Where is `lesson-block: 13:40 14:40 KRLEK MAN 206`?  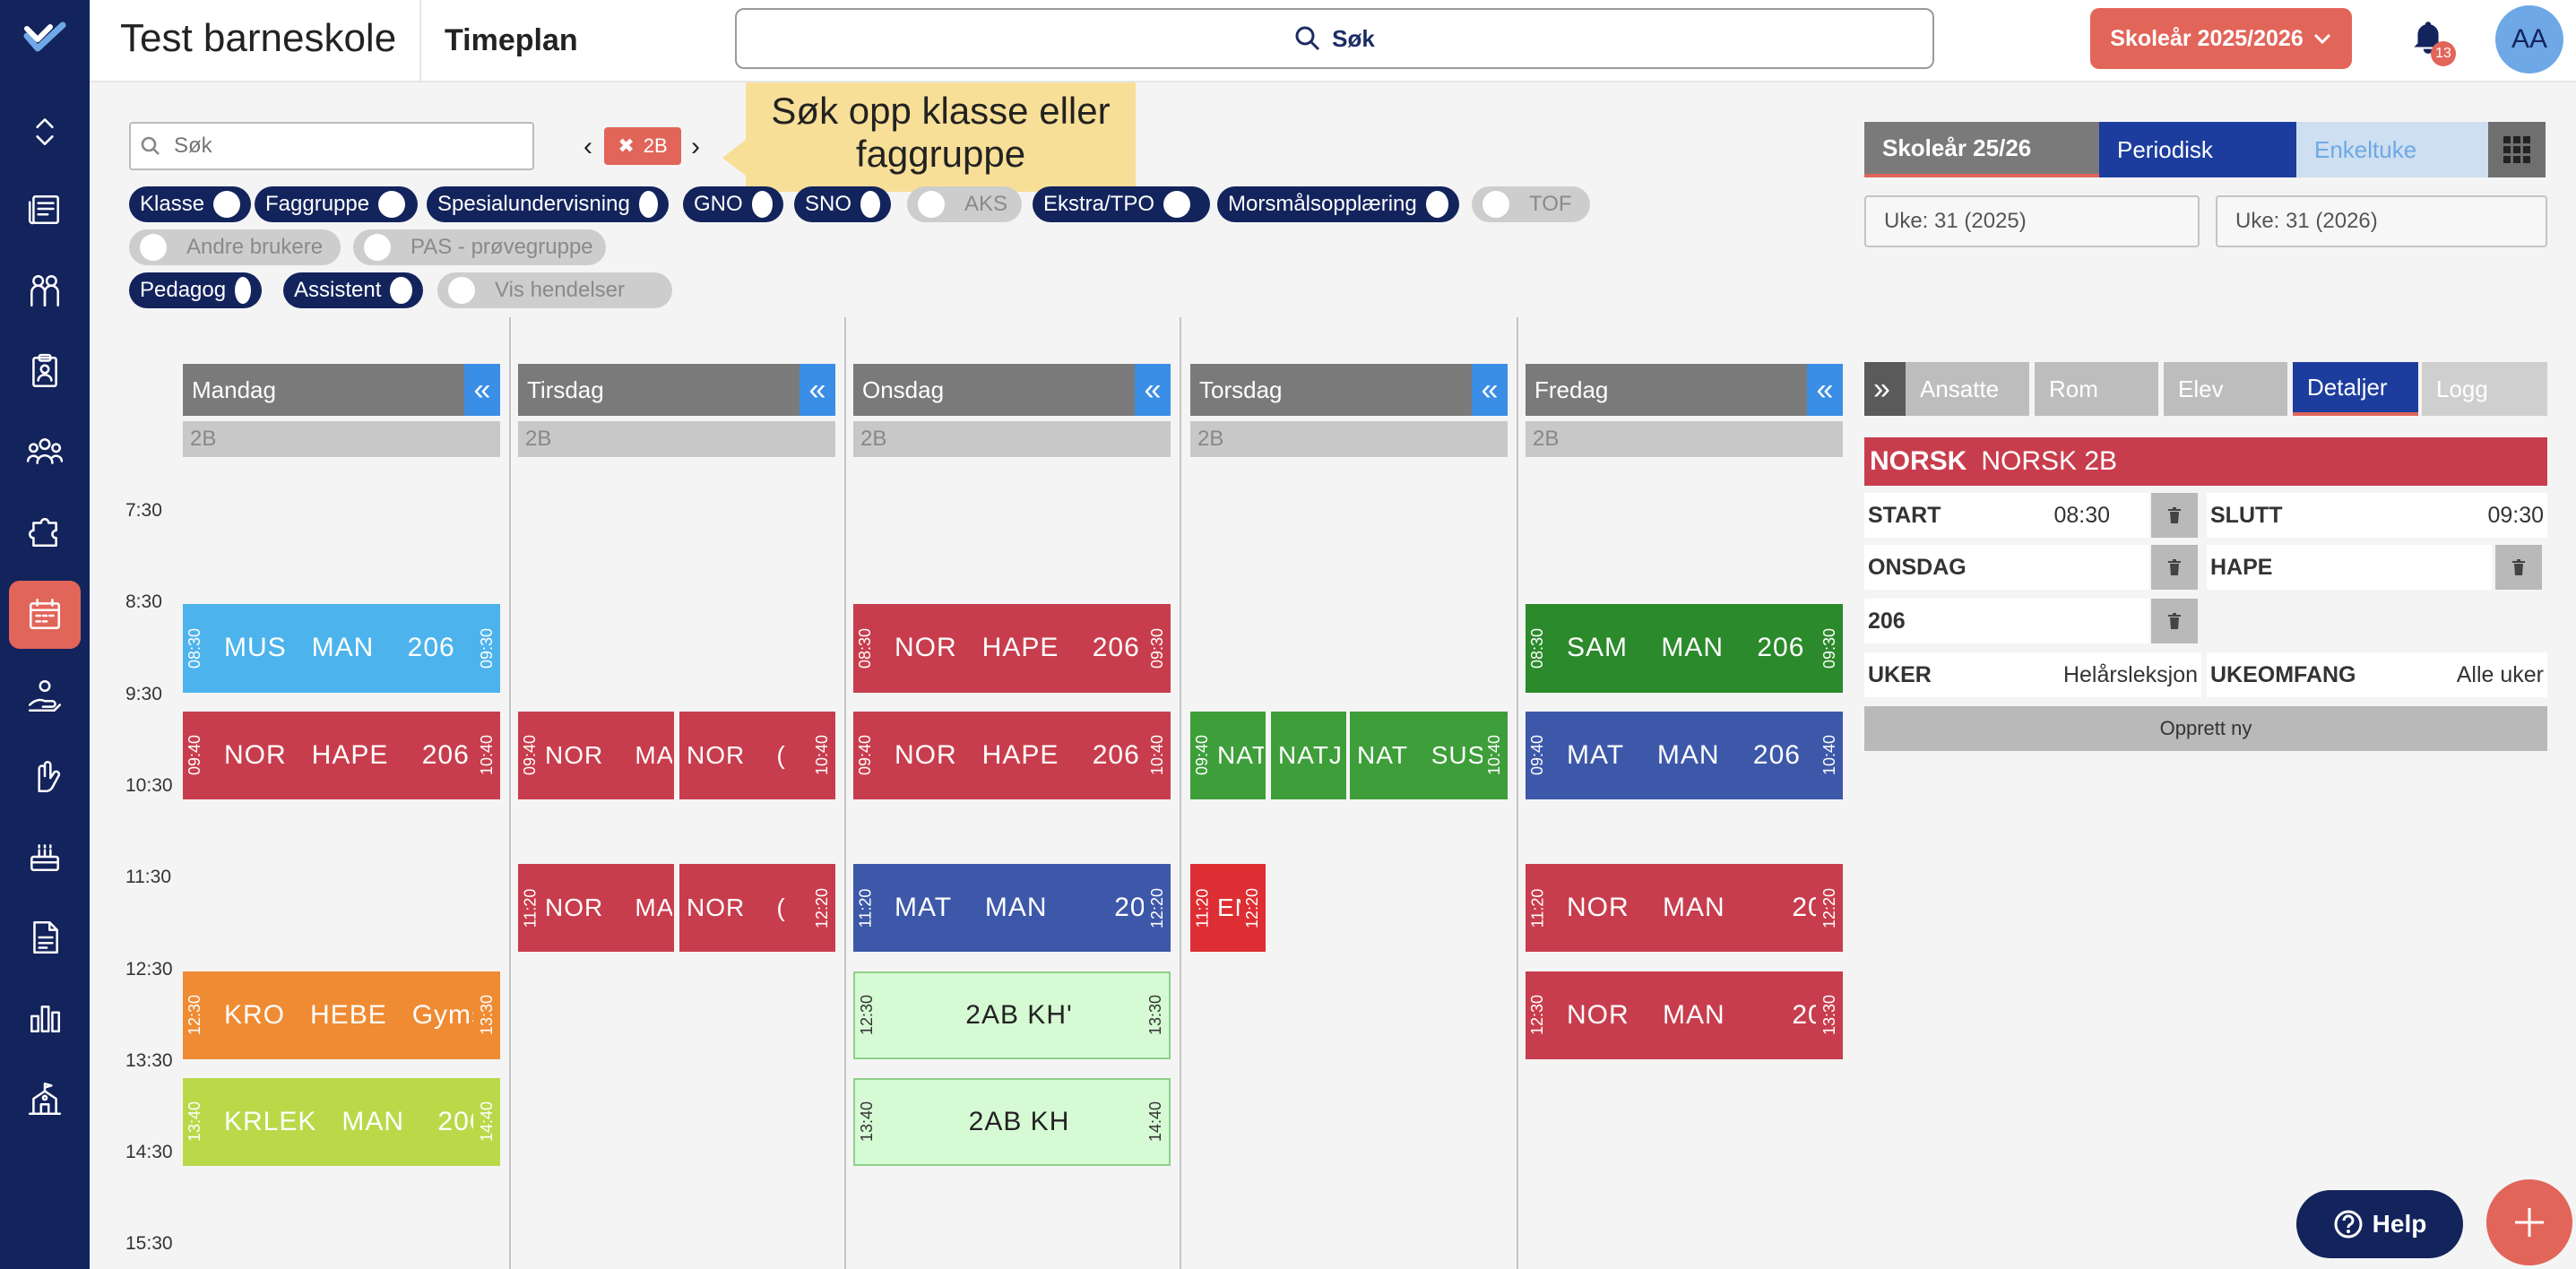
lesson-block: 13:40 14:40 KRLEK MAN 206 is located at coordinates (341, 1122).